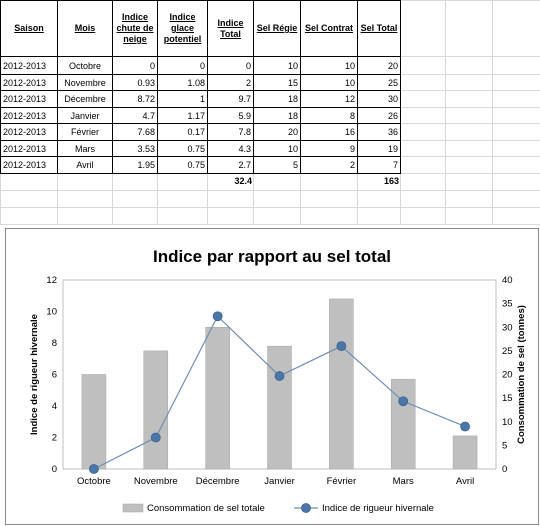 Image resolution: width=540 pixels, height=526 pixels. What do you see at coordinates (156, 481) in the screenshot?
I see `x-tick-label: Novembre` at bounding box center [156, 481].